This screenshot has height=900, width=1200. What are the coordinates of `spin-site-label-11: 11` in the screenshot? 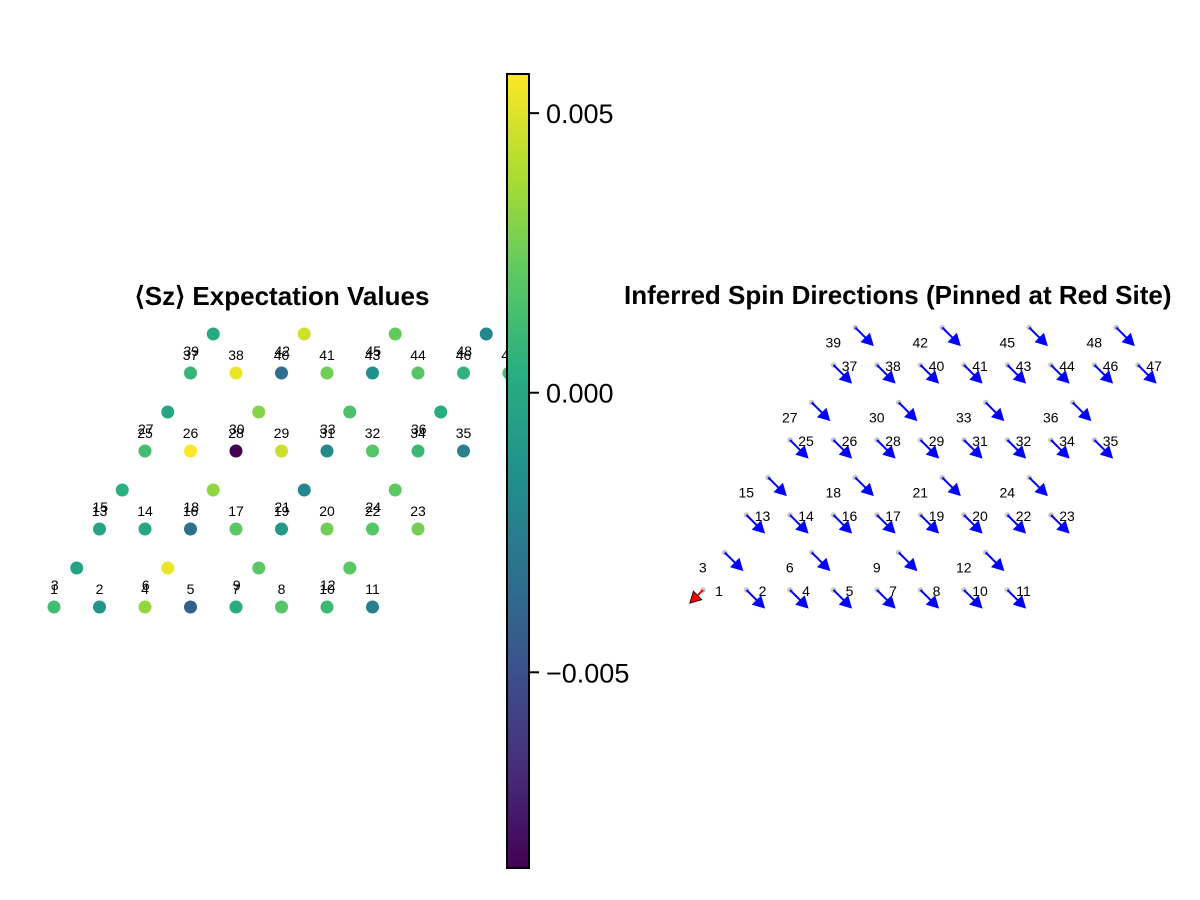 It's located at (1023, 591).